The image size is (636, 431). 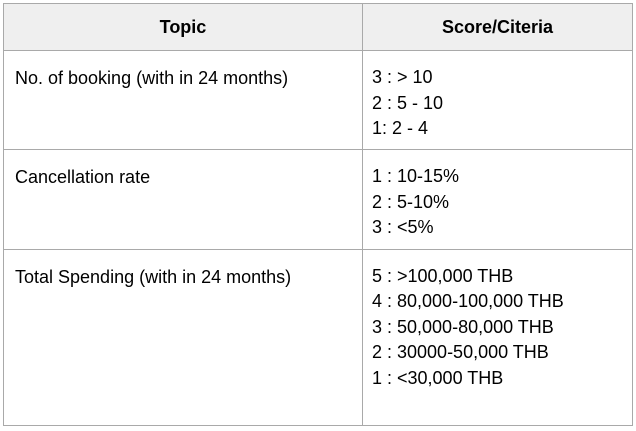 What do you see at coordinates (443, 275) in the screenshot?
I see `score-line: 5 : >100,000 THB` at bounding box center [443, 275].